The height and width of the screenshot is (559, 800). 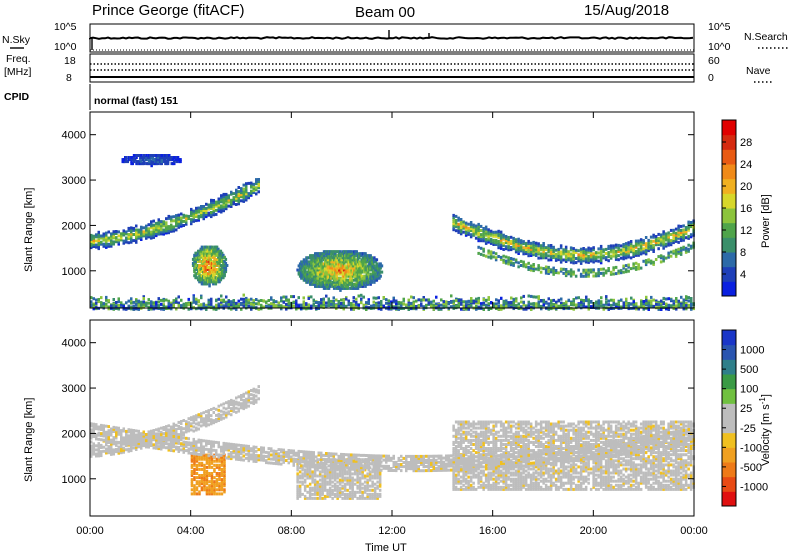 I want to click on nsky-right-bottom: 10^0, so click(x=719, y=47).